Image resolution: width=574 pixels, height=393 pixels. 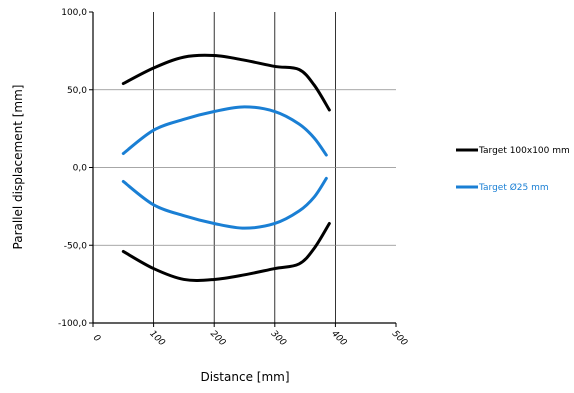 I want to click on y-tick-label: 50,0, so click(x=77, y=91).